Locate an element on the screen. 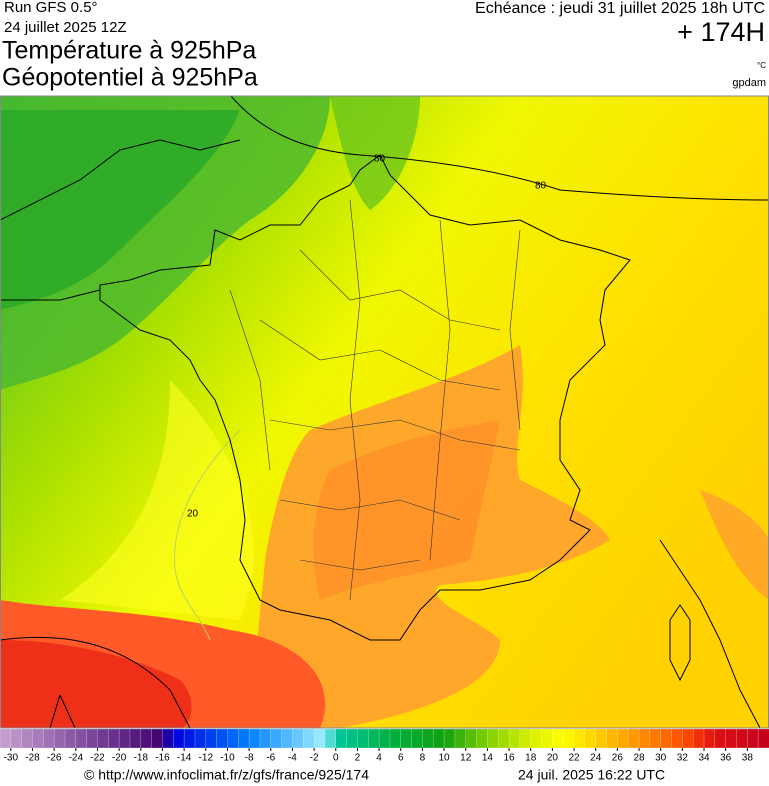  corsica is located at coordinates (680, 643).